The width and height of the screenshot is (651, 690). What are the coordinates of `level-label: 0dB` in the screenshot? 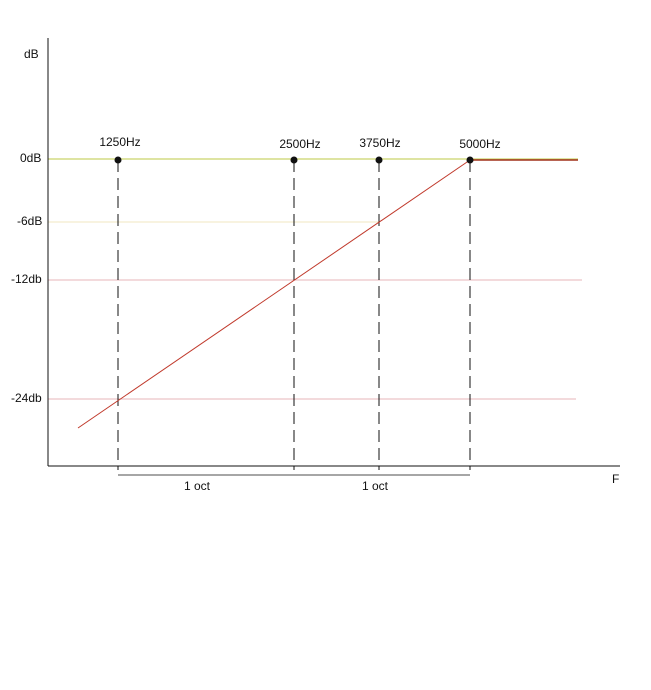 It's located at (30, 158).